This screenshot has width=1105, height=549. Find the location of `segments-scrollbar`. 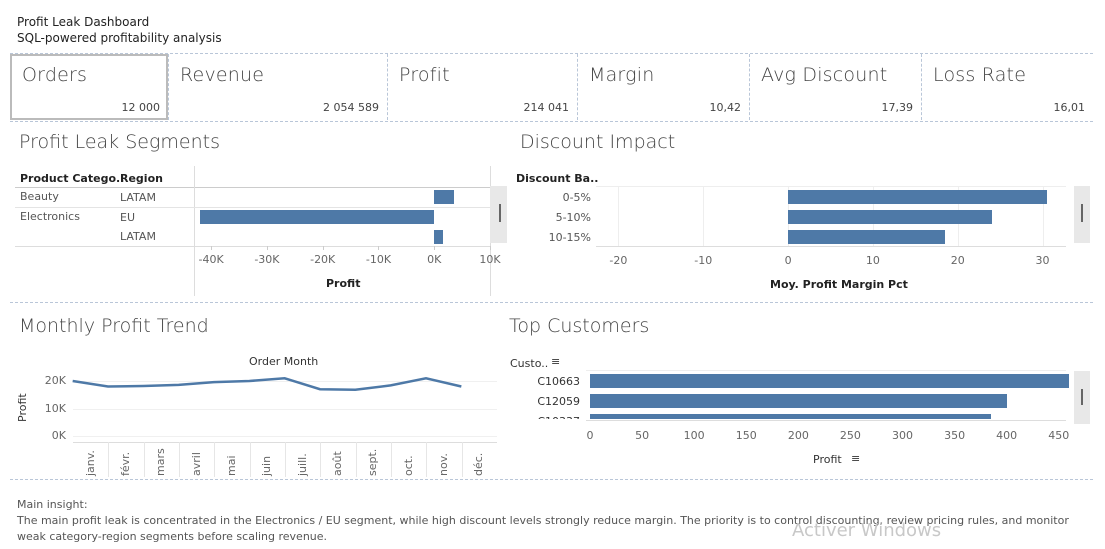

segments-scrollbar is located at coordinates (498, 214).